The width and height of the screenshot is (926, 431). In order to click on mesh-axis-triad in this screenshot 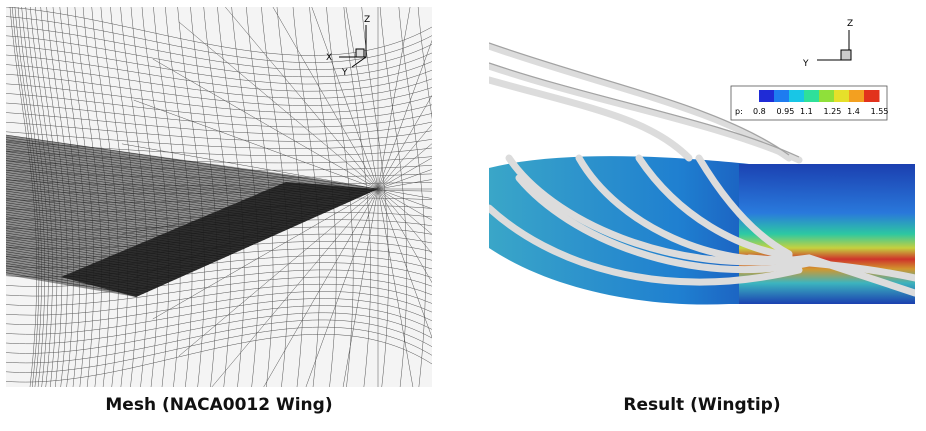, I will do `click(353, 46)`.